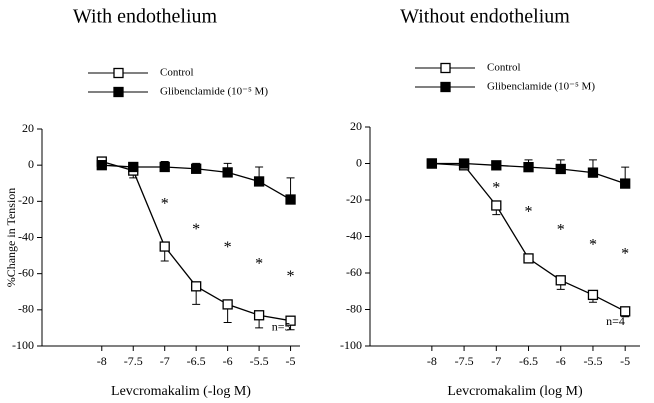 The height and width of the screenshot is (403, 654). What do you see at coordinates (181, 391) in the screenshot?
I see `x-axis-label: Levcromakalim (-log M)` at bounding box center [181, 391].